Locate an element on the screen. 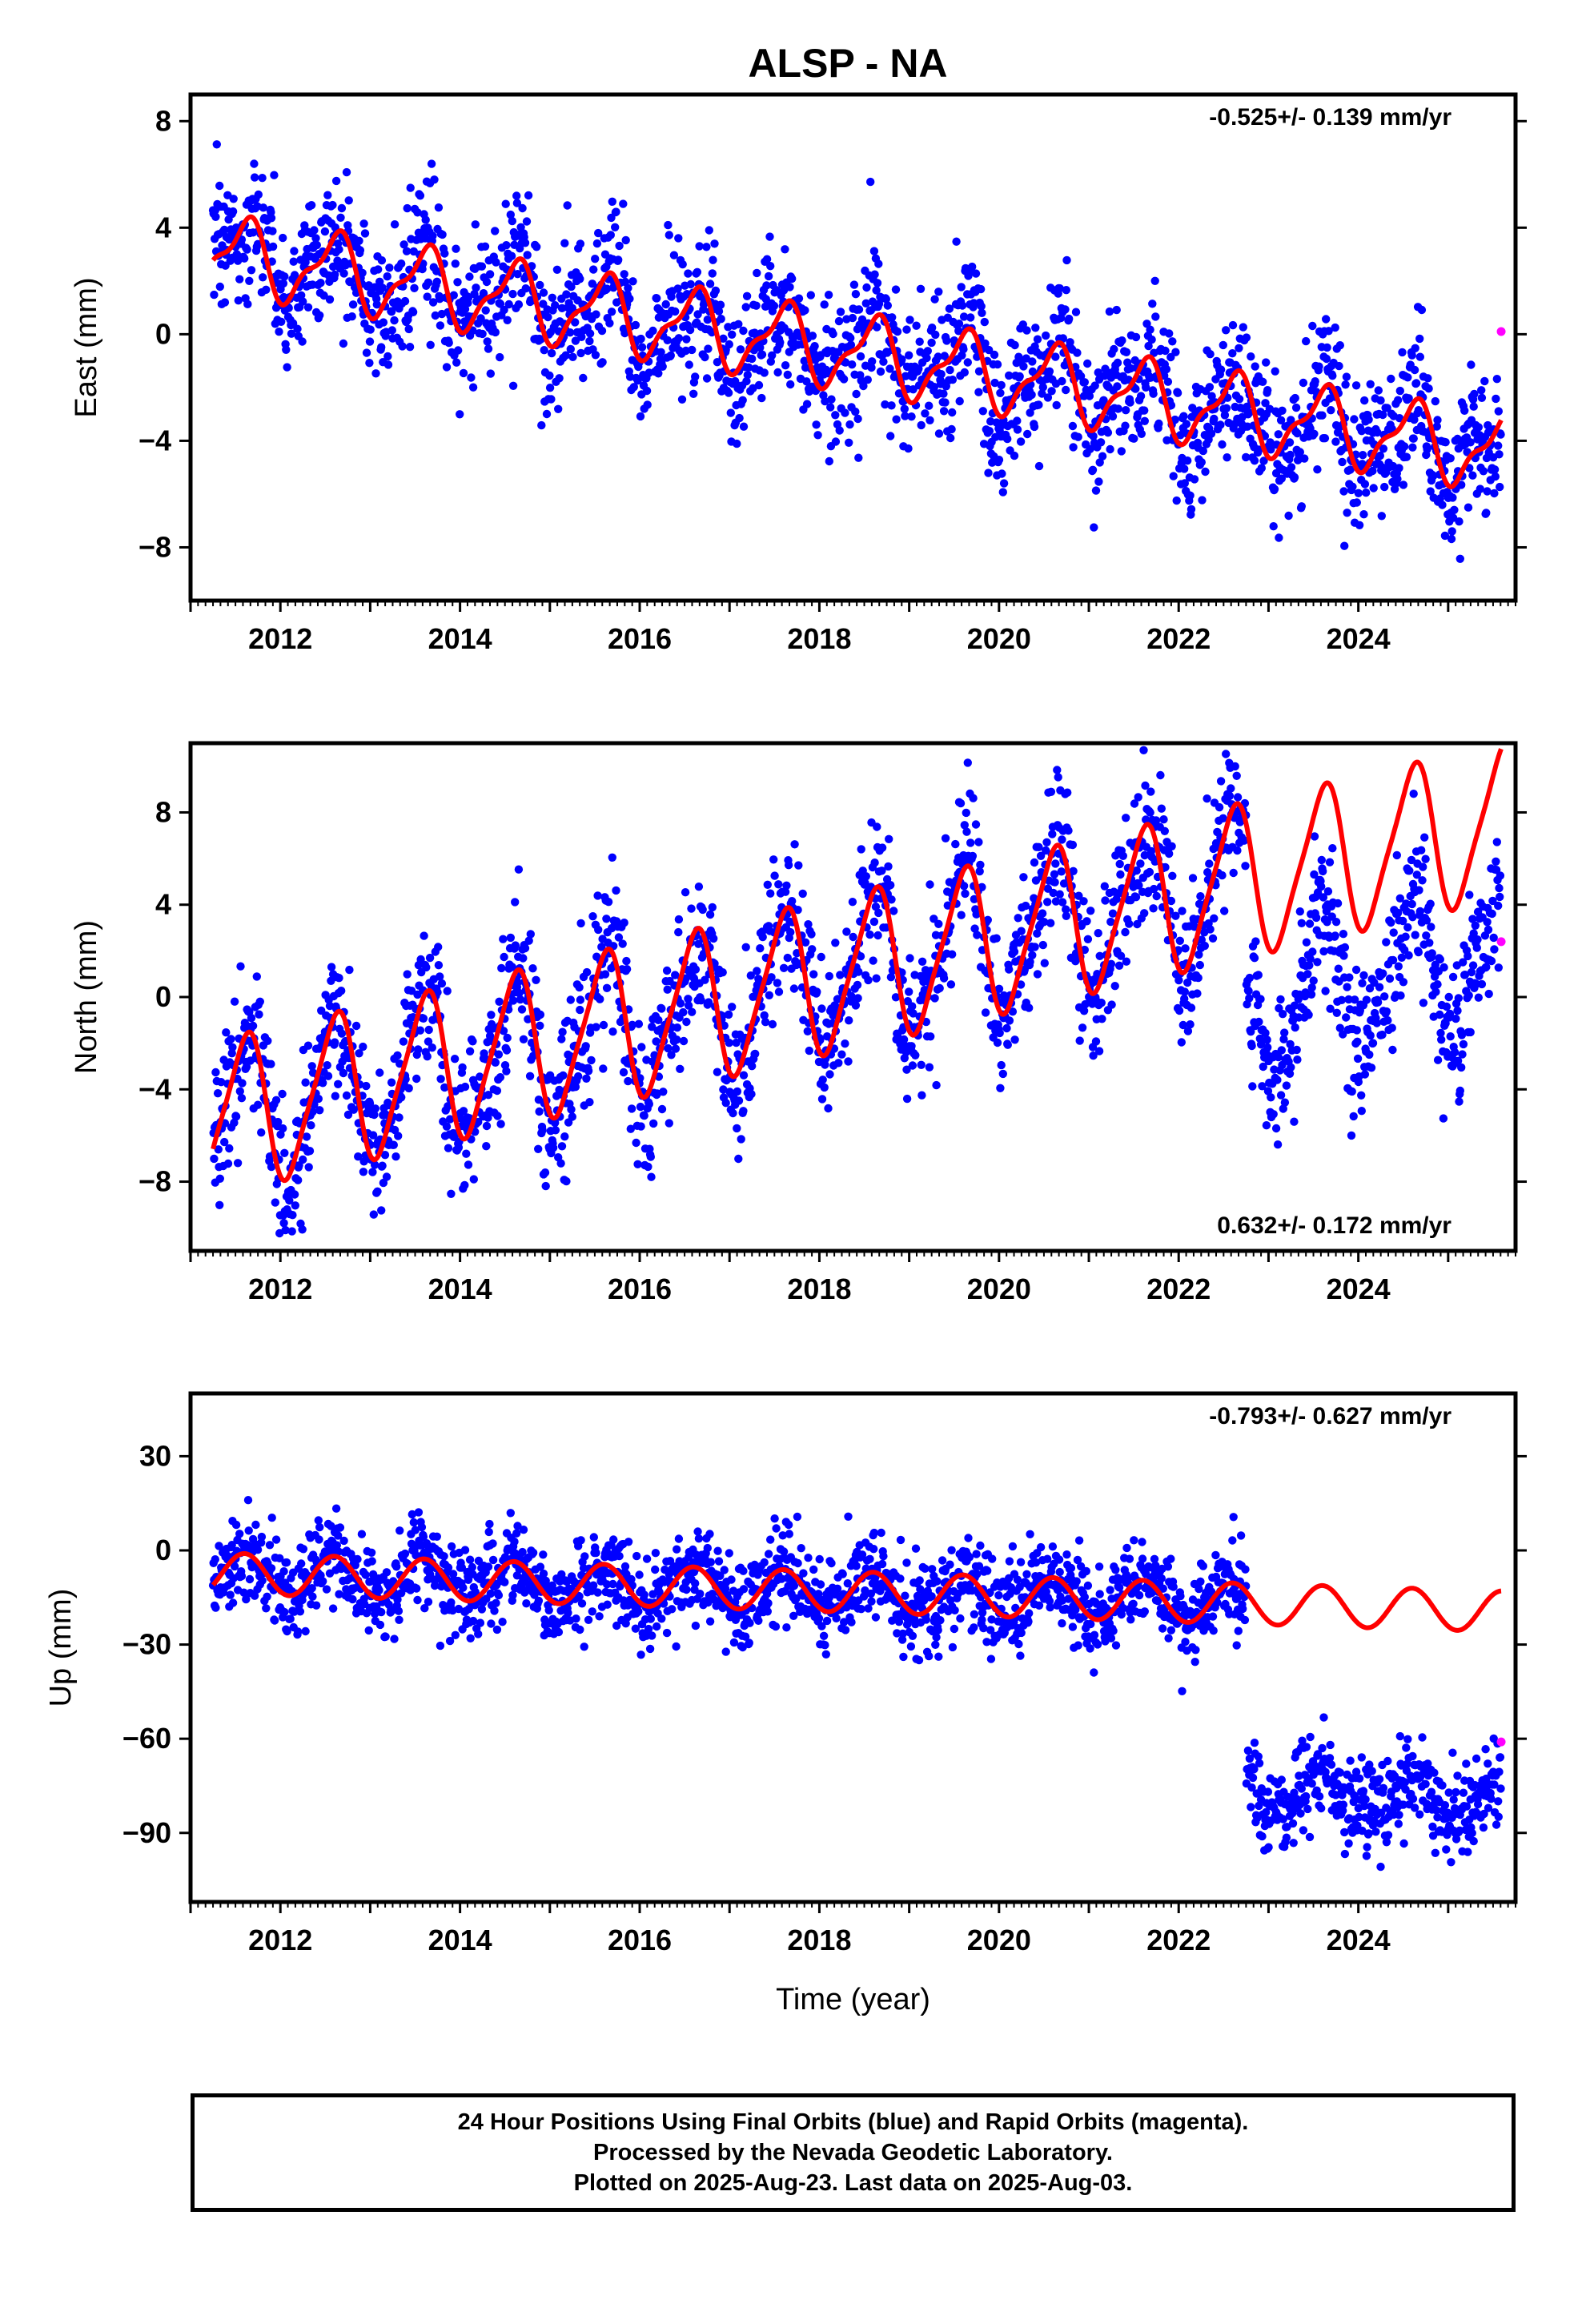 Image resolution: width=1582 pixels, height=2324 pixels. y-tick-label: 4 is located at coordinates (163, 227).